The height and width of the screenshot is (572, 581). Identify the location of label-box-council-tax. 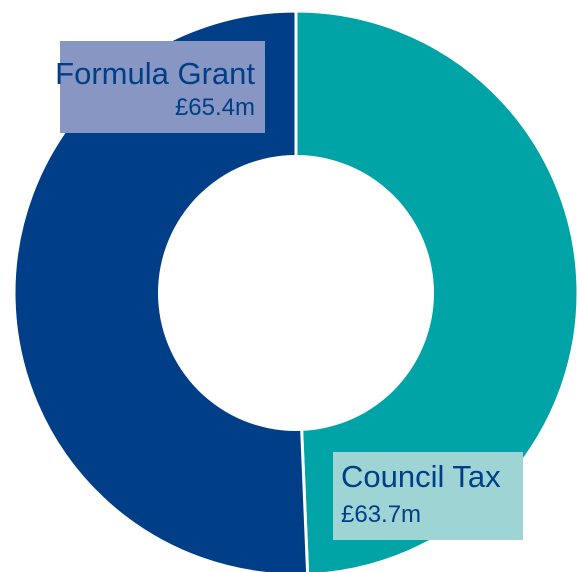
(428, 496).